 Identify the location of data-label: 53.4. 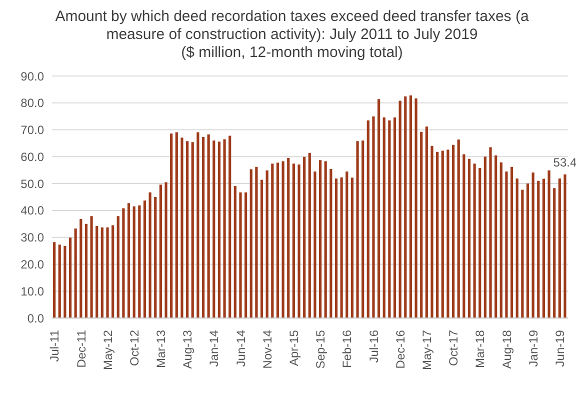
(565, 162).